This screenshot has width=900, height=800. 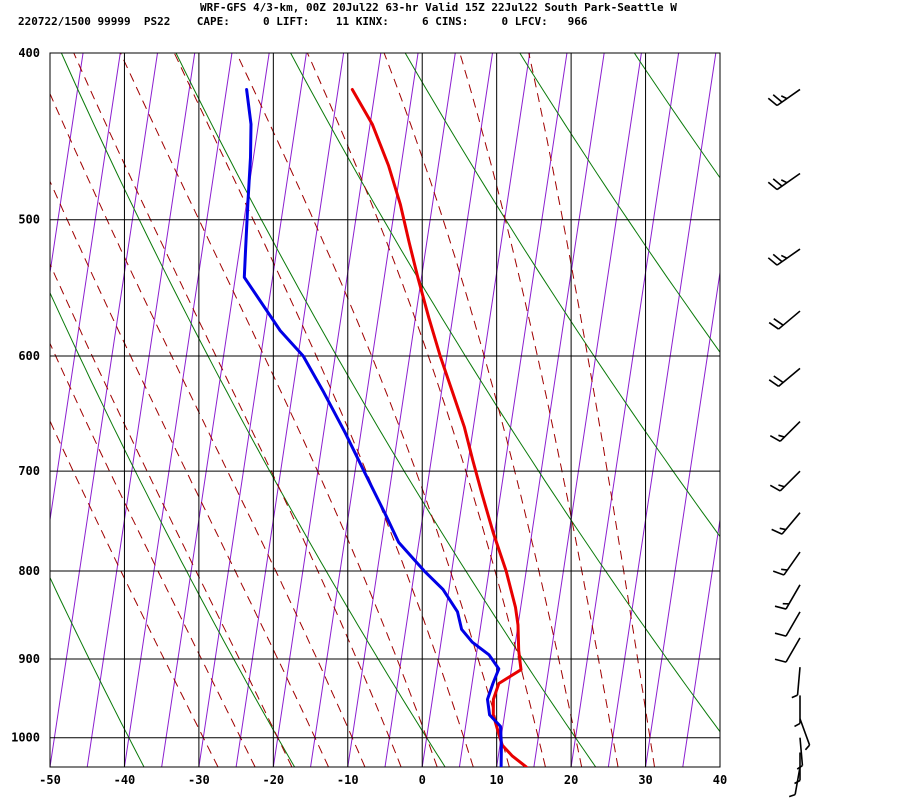 I want to click on x-tick-label: -10, so click(x=348, y=780).